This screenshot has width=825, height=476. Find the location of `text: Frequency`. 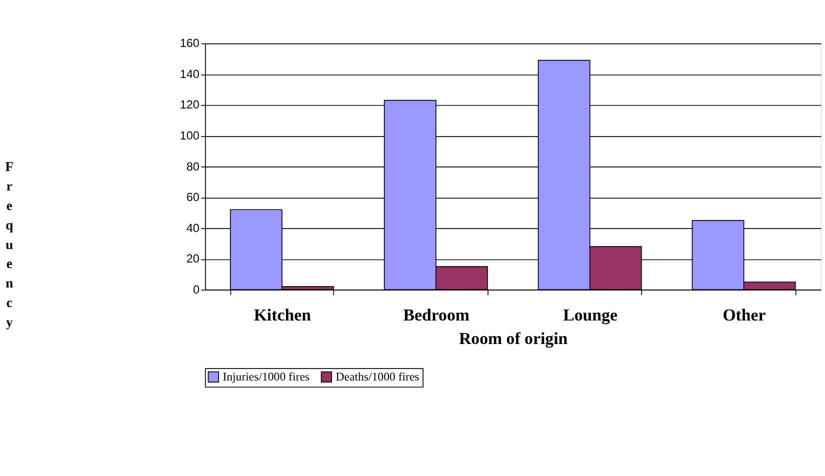

text: Frequency is located at coordinates (9, 244).